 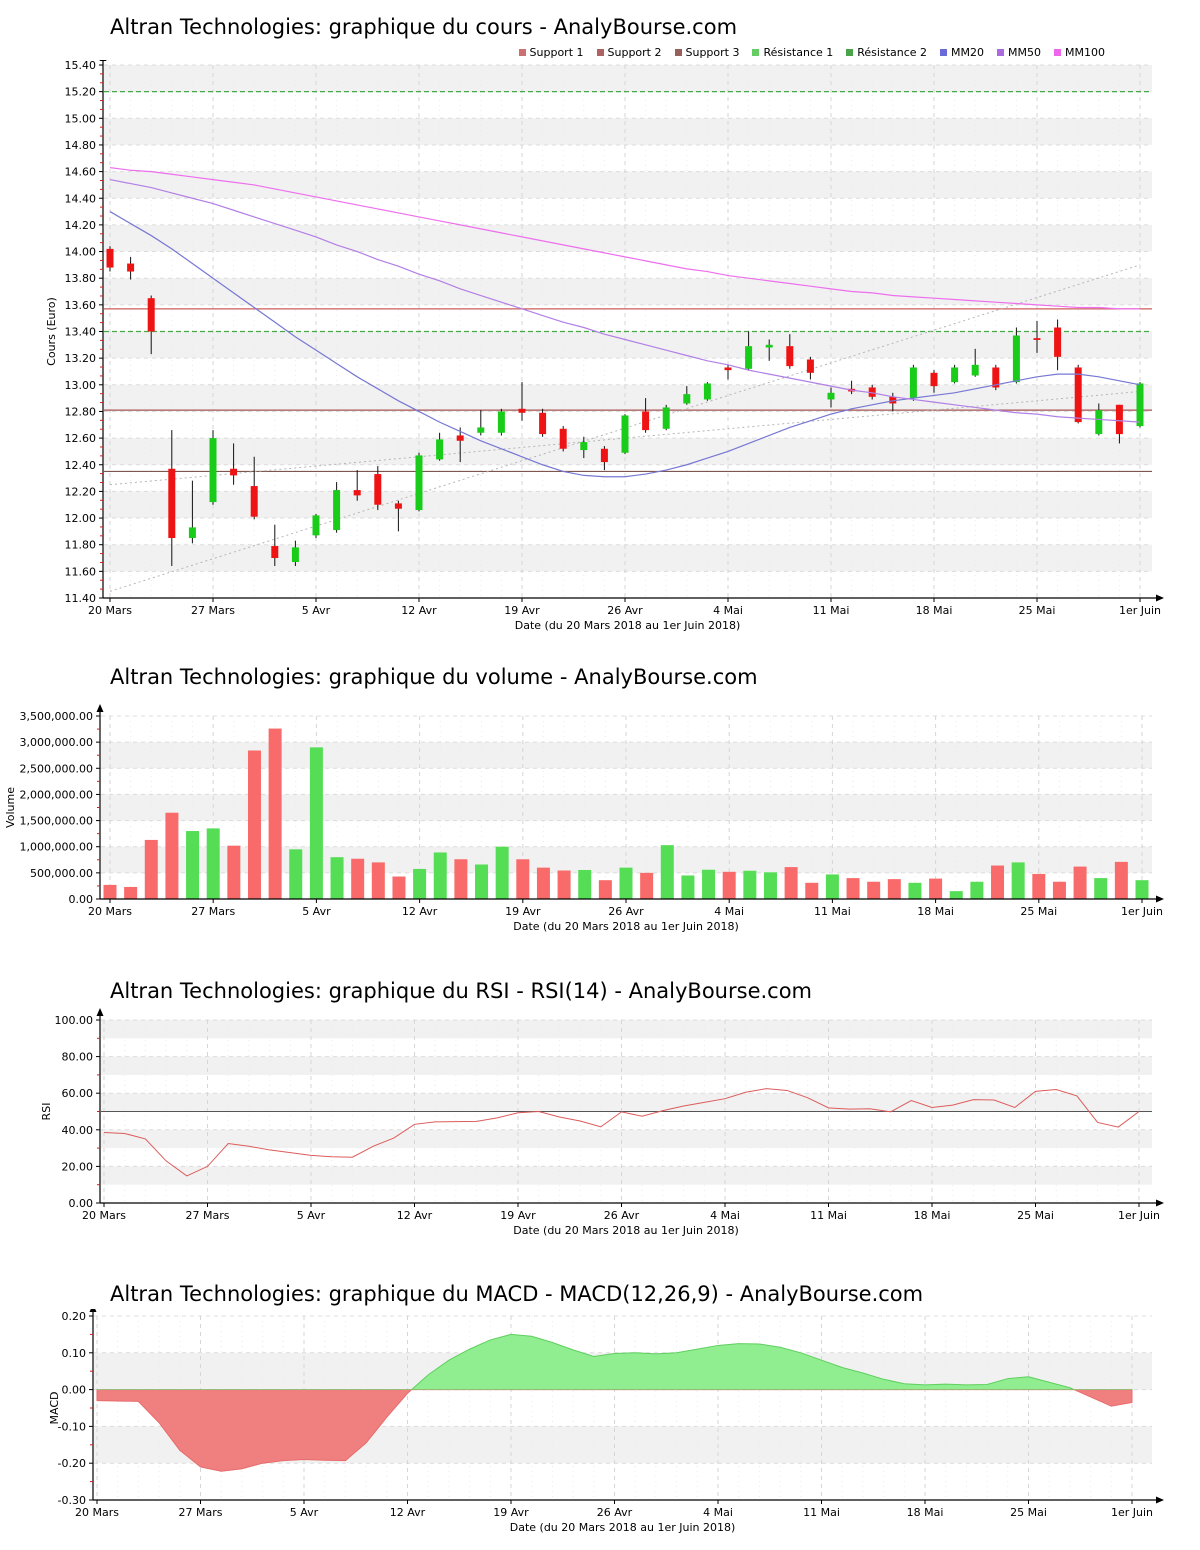 I want to click on y-axis-title: MACD, so click(x=54, y=1408).